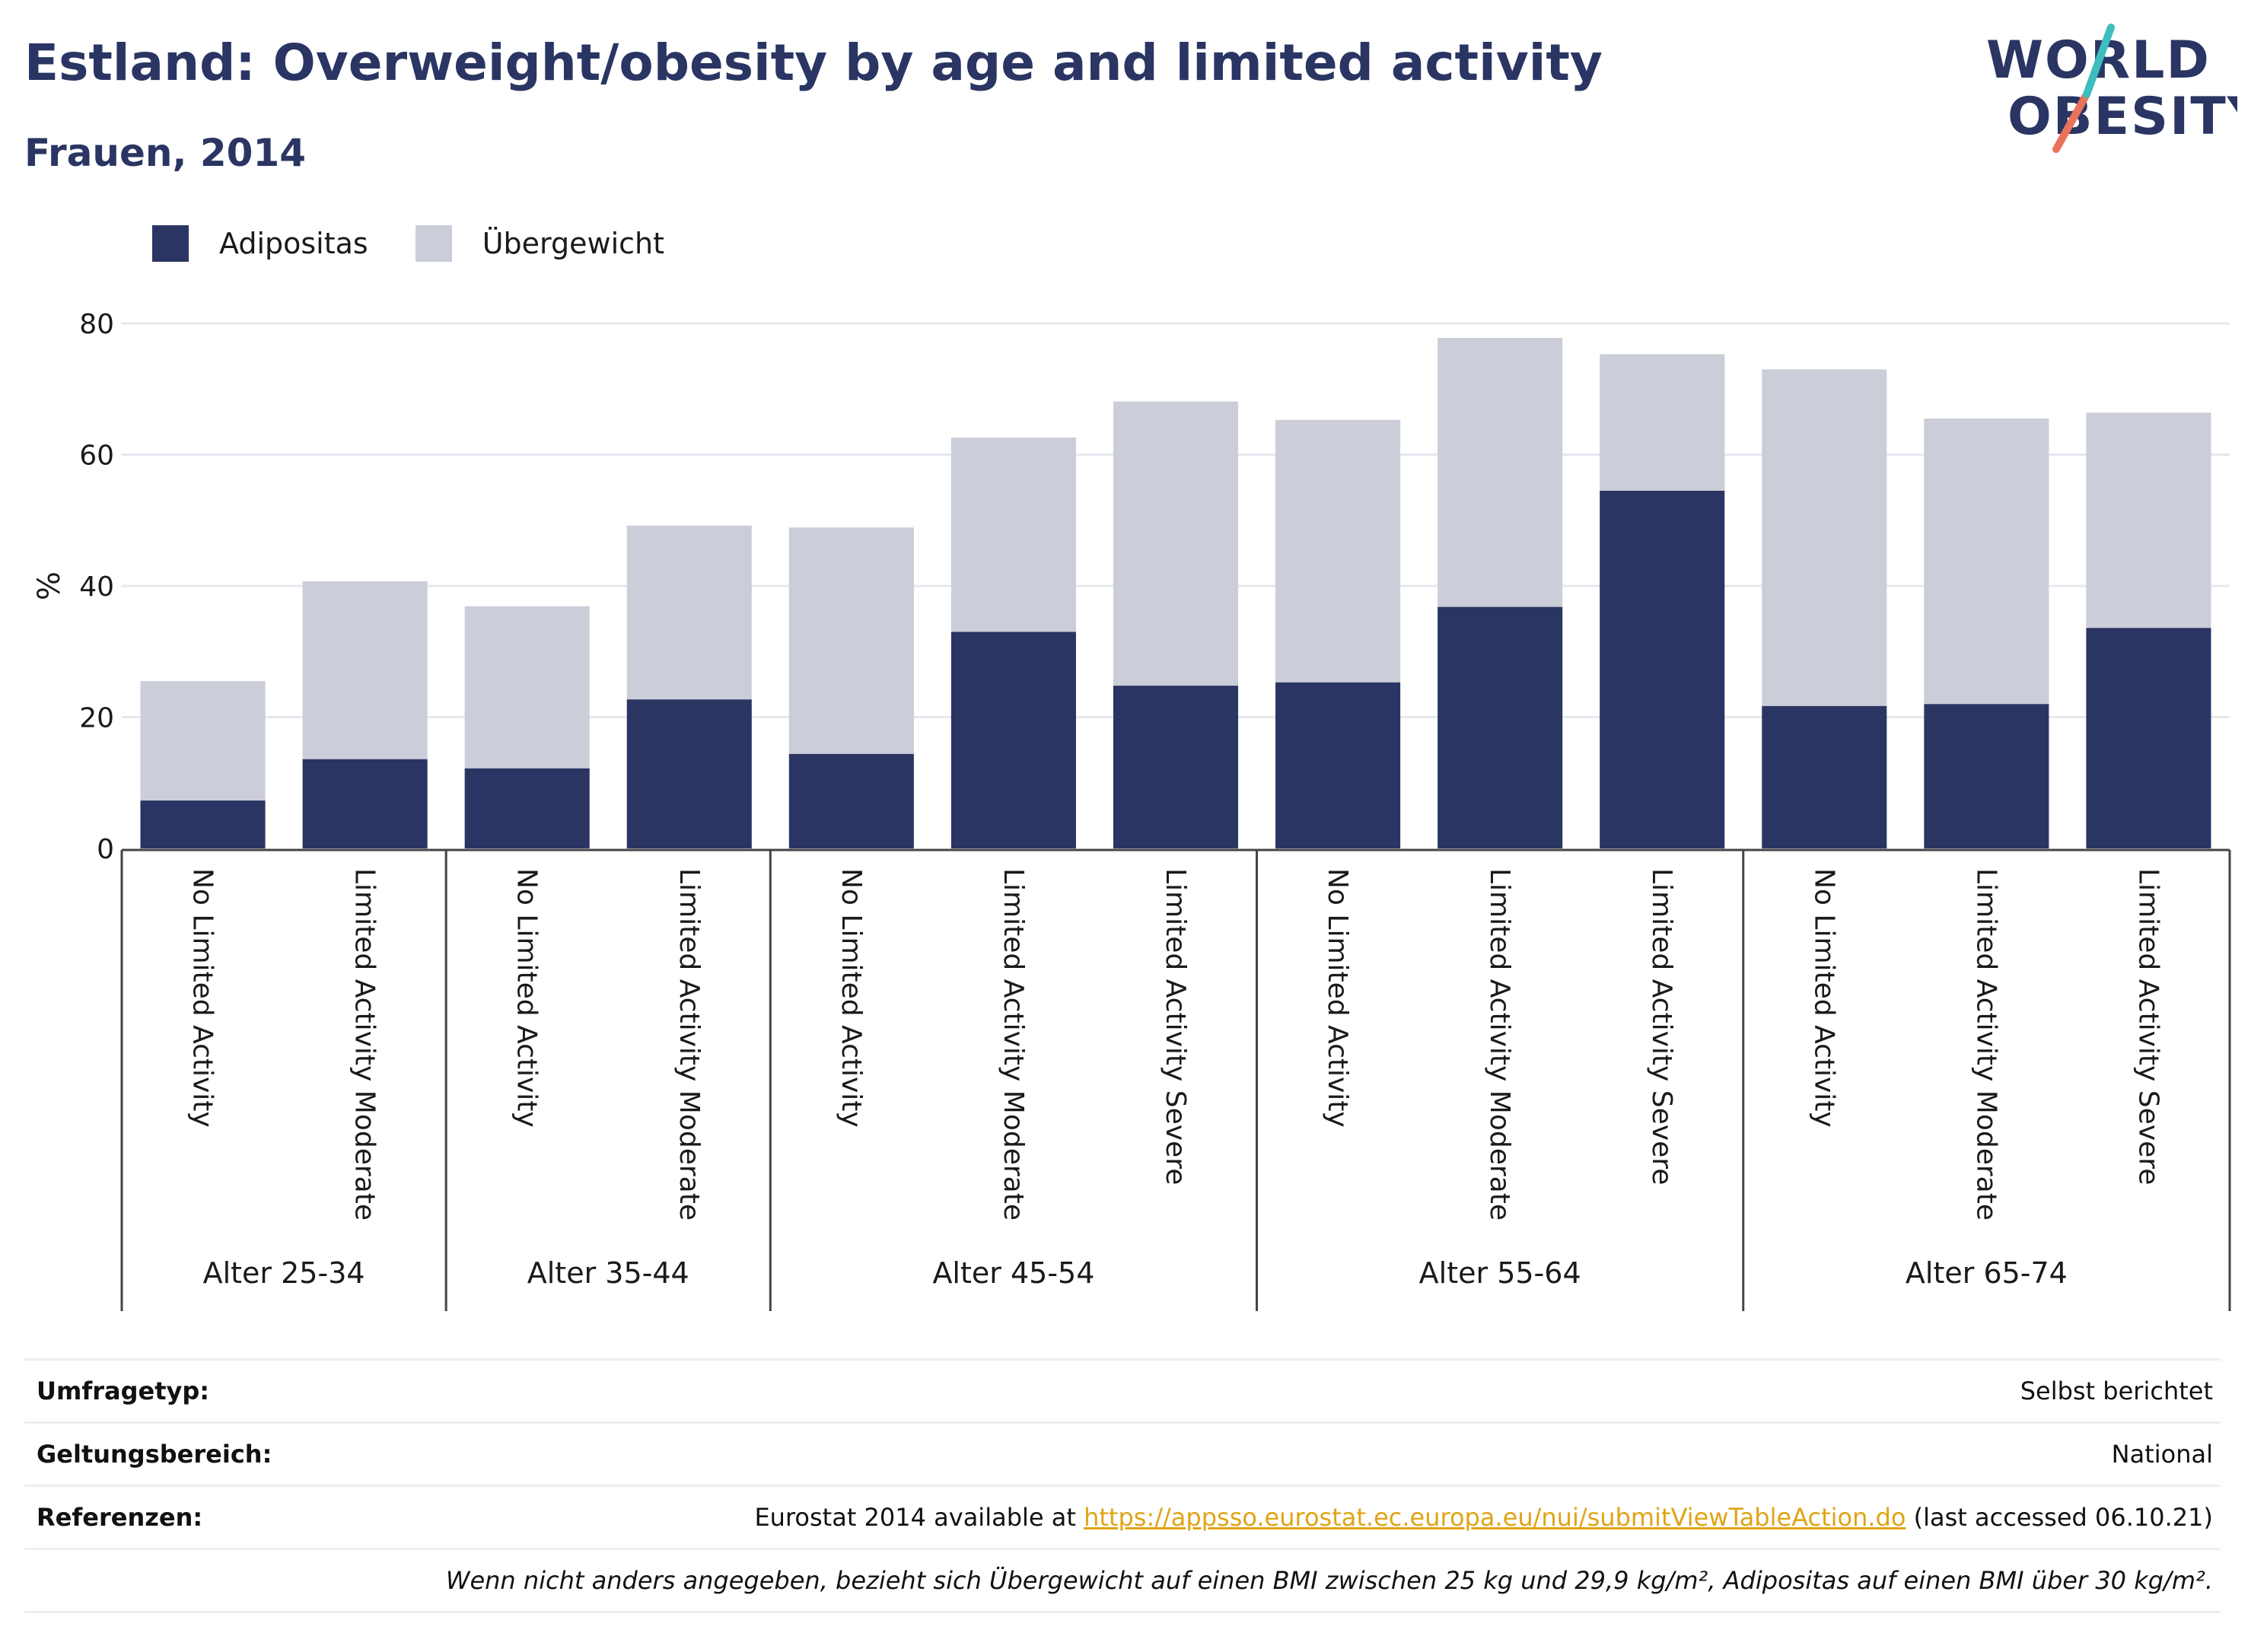  I want to click on scope-value: National, so click(2162, 1454).